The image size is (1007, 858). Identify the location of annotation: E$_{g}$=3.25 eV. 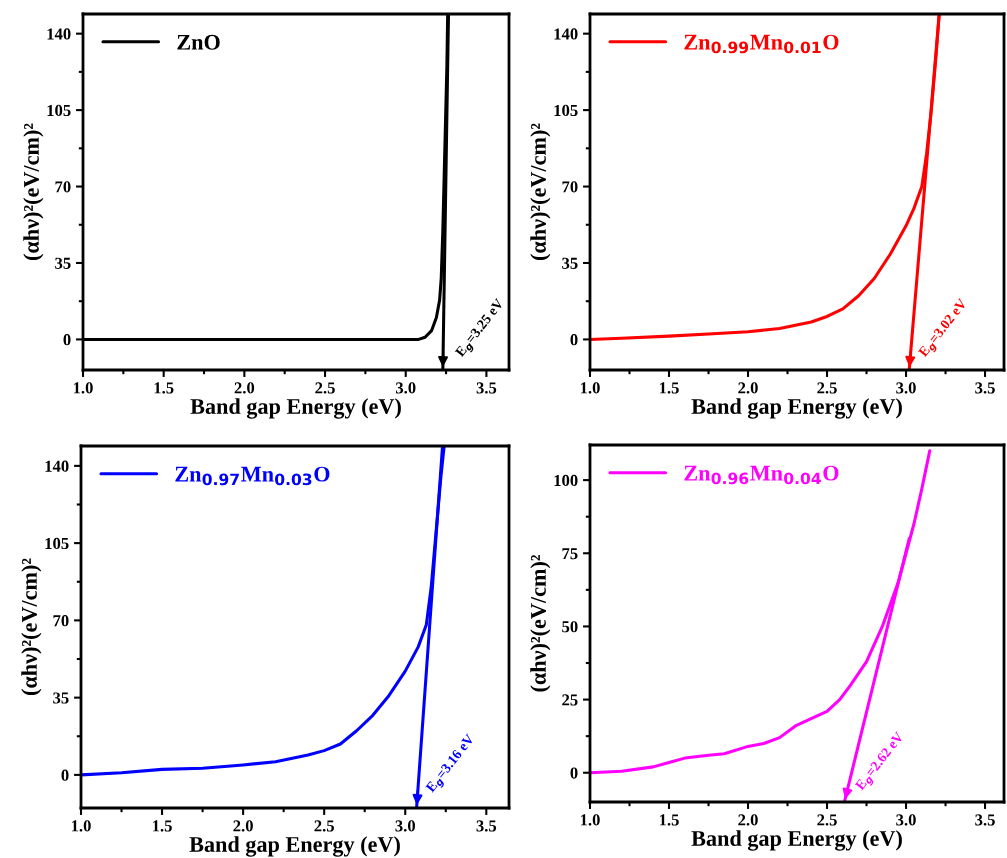
(481, 329).